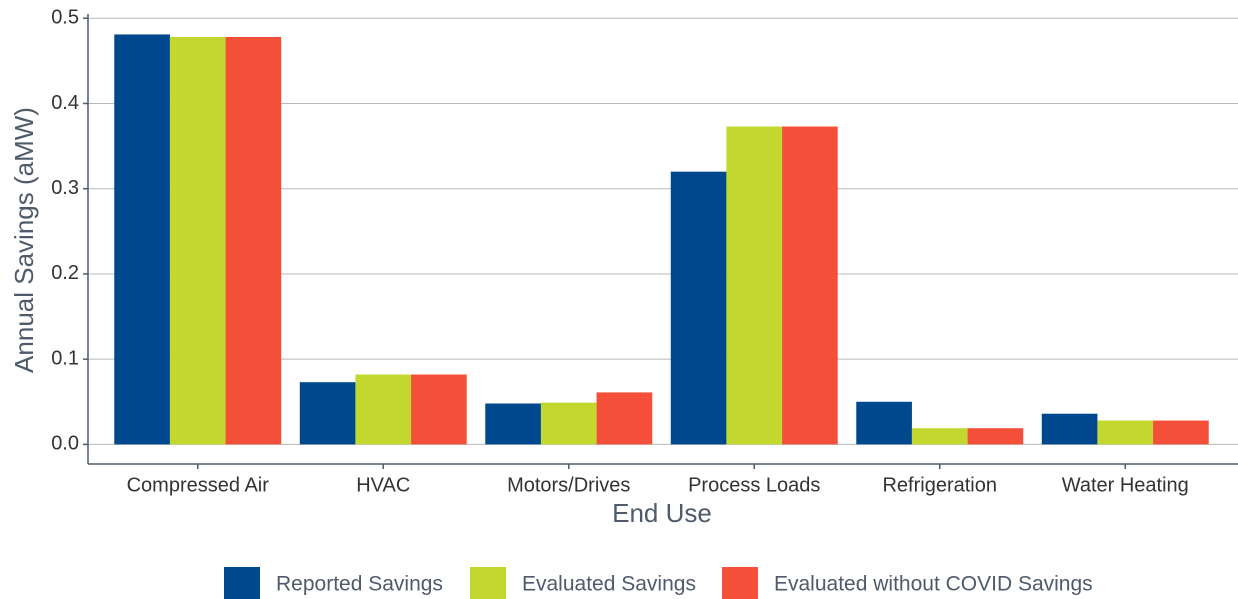 The width and height of the screenshot is (1238, 599). Describe the element at coordinates (662, 513) in the screenshot. I see `x-axis-title: End Use` at that location.